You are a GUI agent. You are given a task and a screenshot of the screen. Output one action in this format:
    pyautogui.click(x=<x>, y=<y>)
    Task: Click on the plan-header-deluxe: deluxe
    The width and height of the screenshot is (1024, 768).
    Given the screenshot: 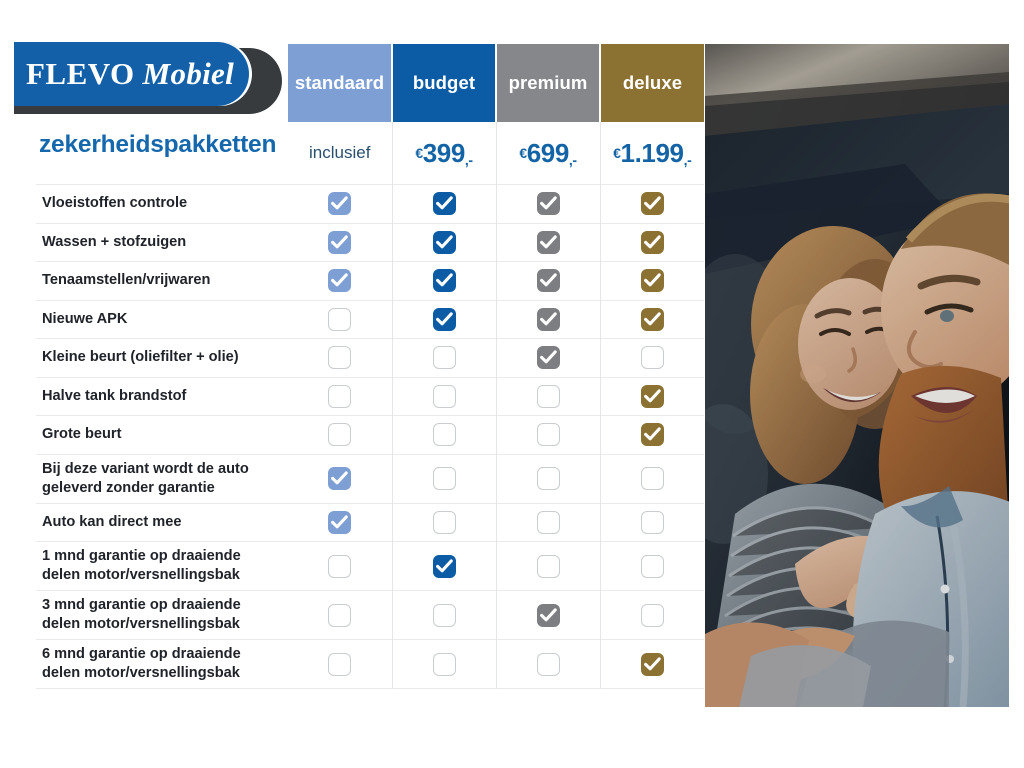 What is the action you would take?
    pyautogui.click(x=652, y=83)
    